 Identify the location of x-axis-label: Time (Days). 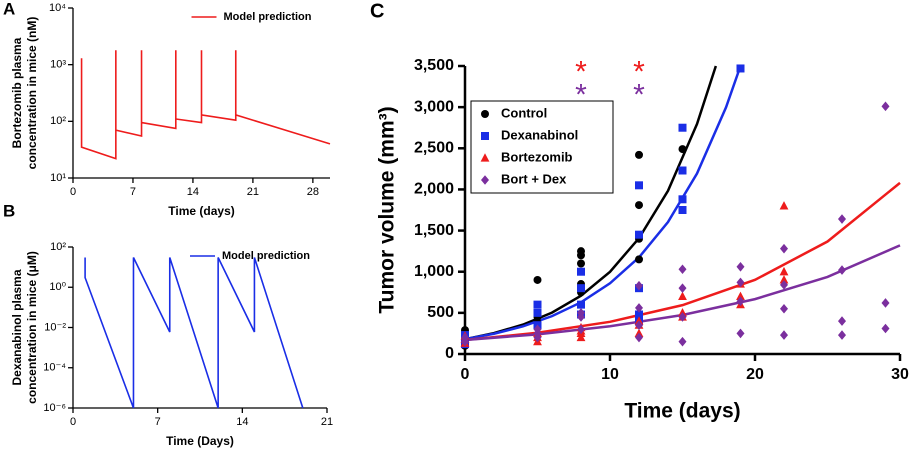
(200, 441).